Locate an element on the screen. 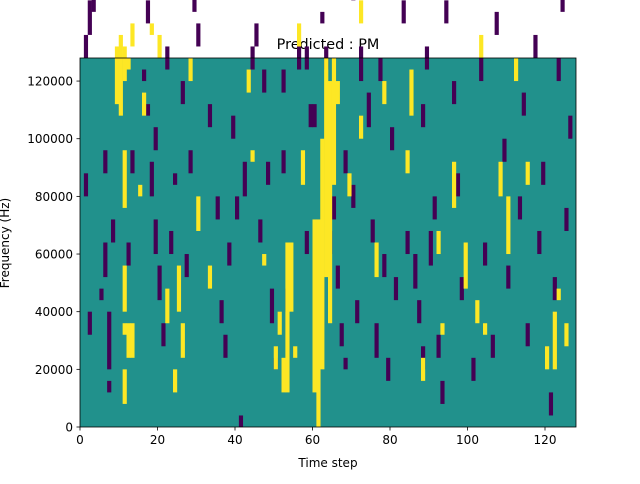 Image resolution: width=640 pixels, height=484 pixels. x-tick-label: 40 is located at coordinates (234, 440).